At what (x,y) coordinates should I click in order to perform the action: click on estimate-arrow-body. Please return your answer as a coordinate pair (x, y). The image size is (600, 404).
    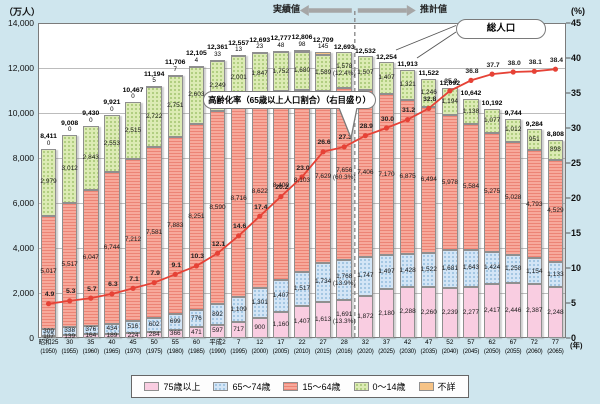
    Looking at the image, I should click on (382, 10).